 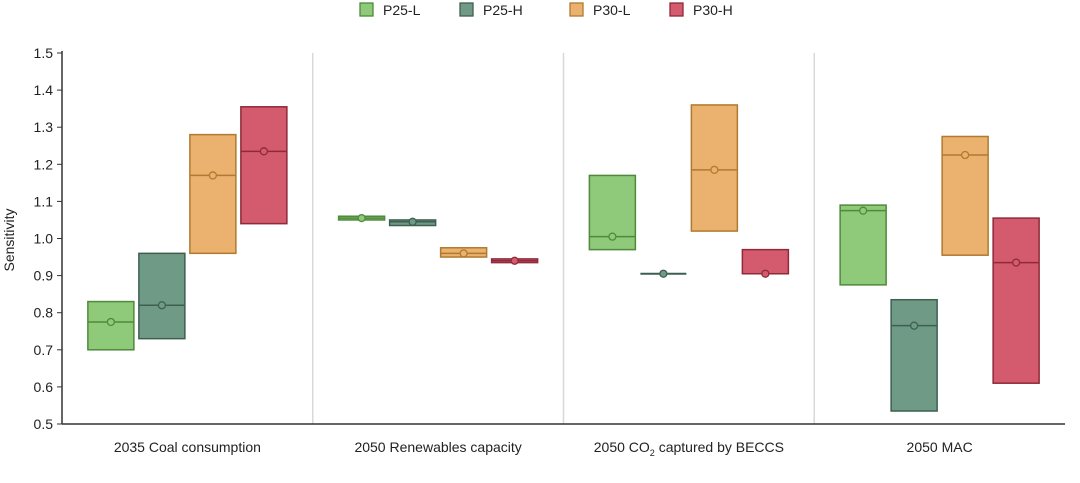 I want to click on x-category-label: 2035 Coal consumption, so click(x=187, y=447).